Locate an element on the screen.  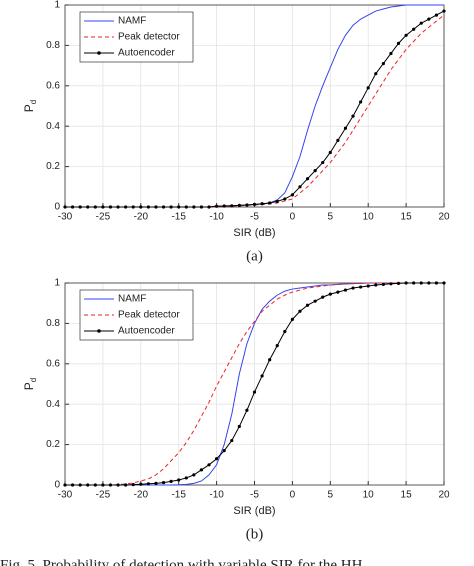
x-tick-label: 5 is located at coordinates (331, 217).